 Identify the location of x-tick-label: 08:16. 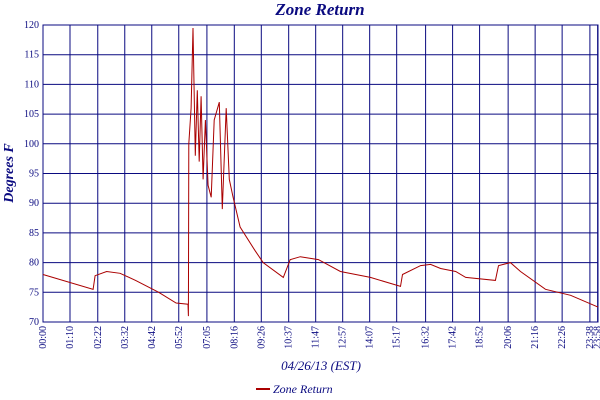
(234, 337).